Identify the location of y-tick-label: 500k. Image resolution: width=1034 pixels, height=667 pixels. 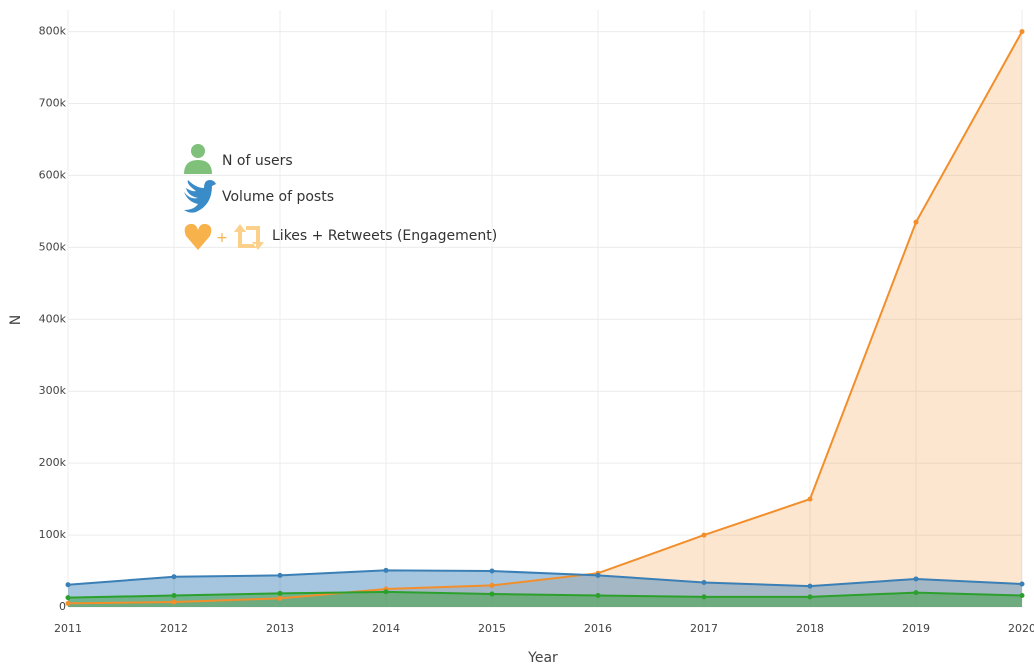
(53, 246).